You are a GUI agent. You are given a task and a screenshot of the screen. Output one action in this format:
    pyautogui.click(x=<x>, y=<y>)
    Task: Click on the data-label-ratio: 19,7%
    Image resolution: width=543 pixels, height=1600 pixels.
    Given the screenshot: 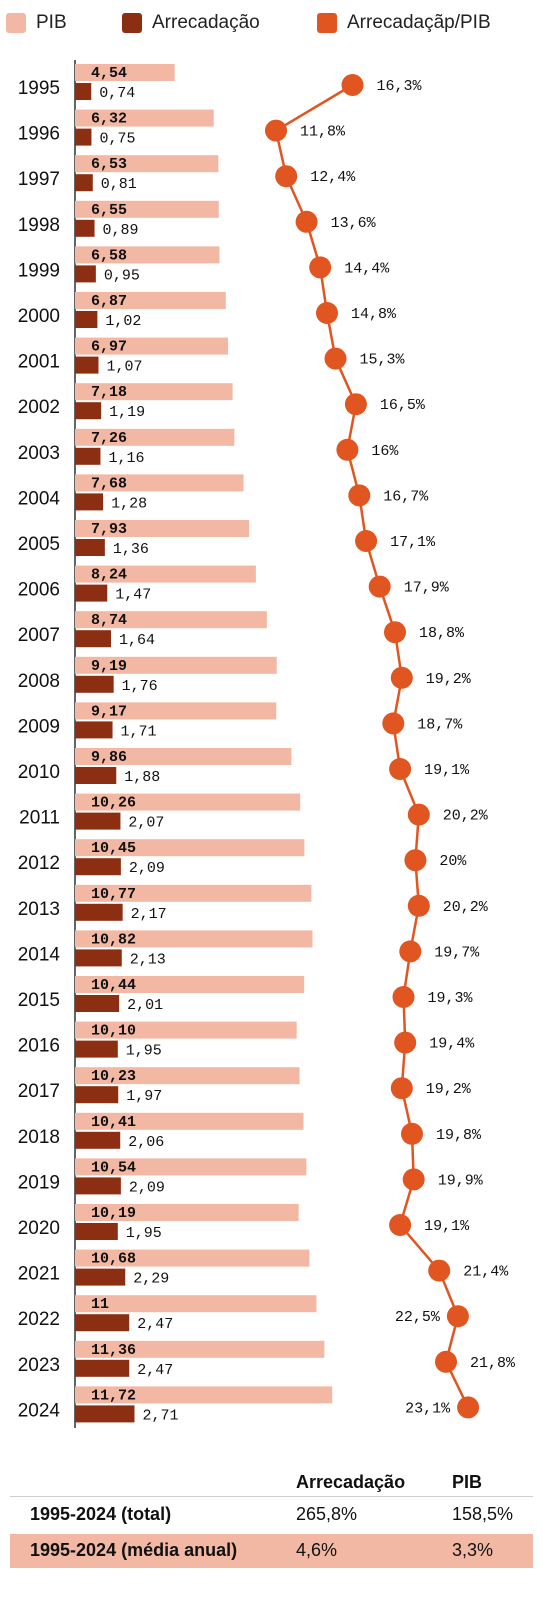 What is the action you would take?
    pyautogui.click(x=457, y=952)
    